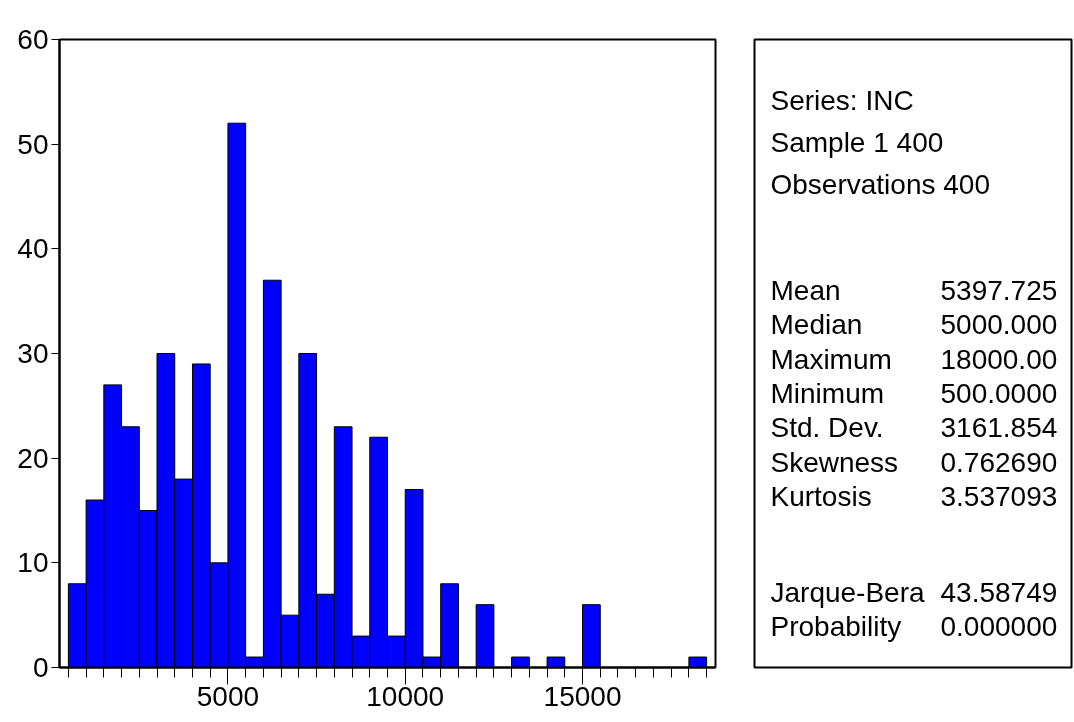 This screenshot has height=722, width=1074. Describe the element at coordinates (999, 428) in the screenshot. I see `text: 3161.854` at that location.